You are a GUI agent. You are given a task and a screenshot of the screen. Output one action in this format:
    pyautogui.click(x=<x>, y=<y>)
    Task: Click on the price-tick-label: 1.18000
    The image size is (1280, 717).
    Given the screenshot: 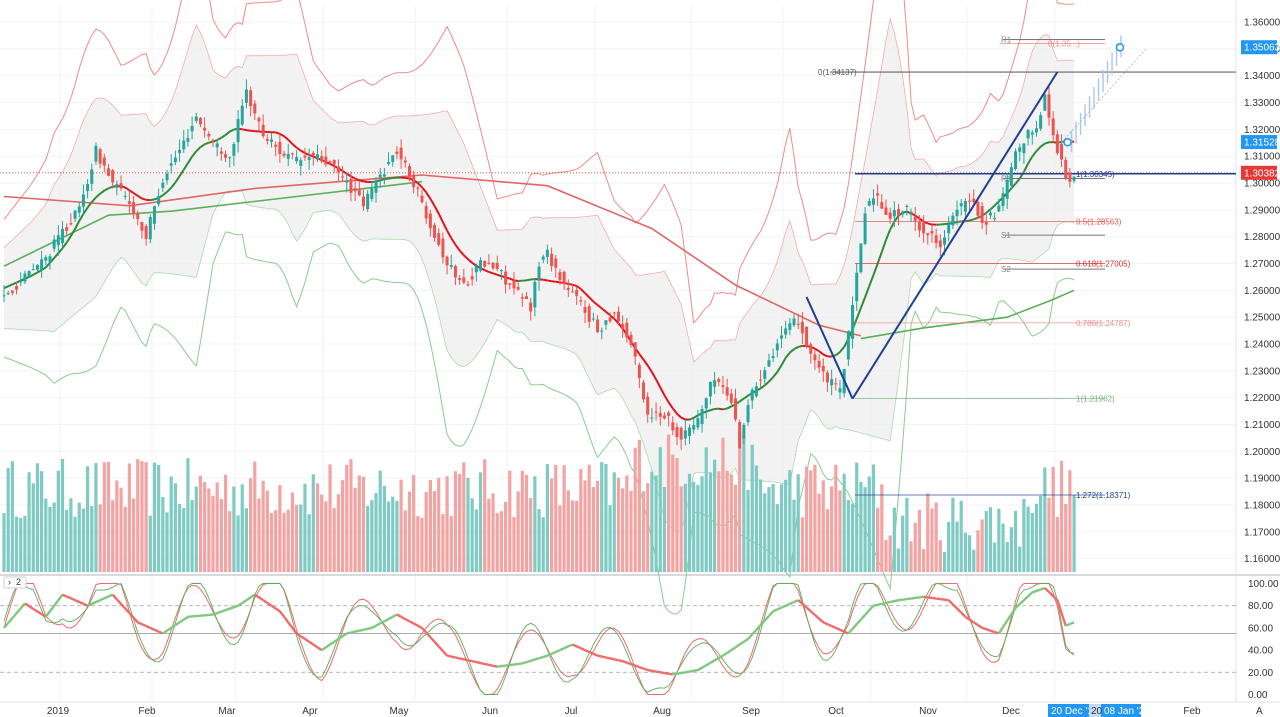 What is the action you would take?
    pyautogui.click(x=1262, y=505)
    